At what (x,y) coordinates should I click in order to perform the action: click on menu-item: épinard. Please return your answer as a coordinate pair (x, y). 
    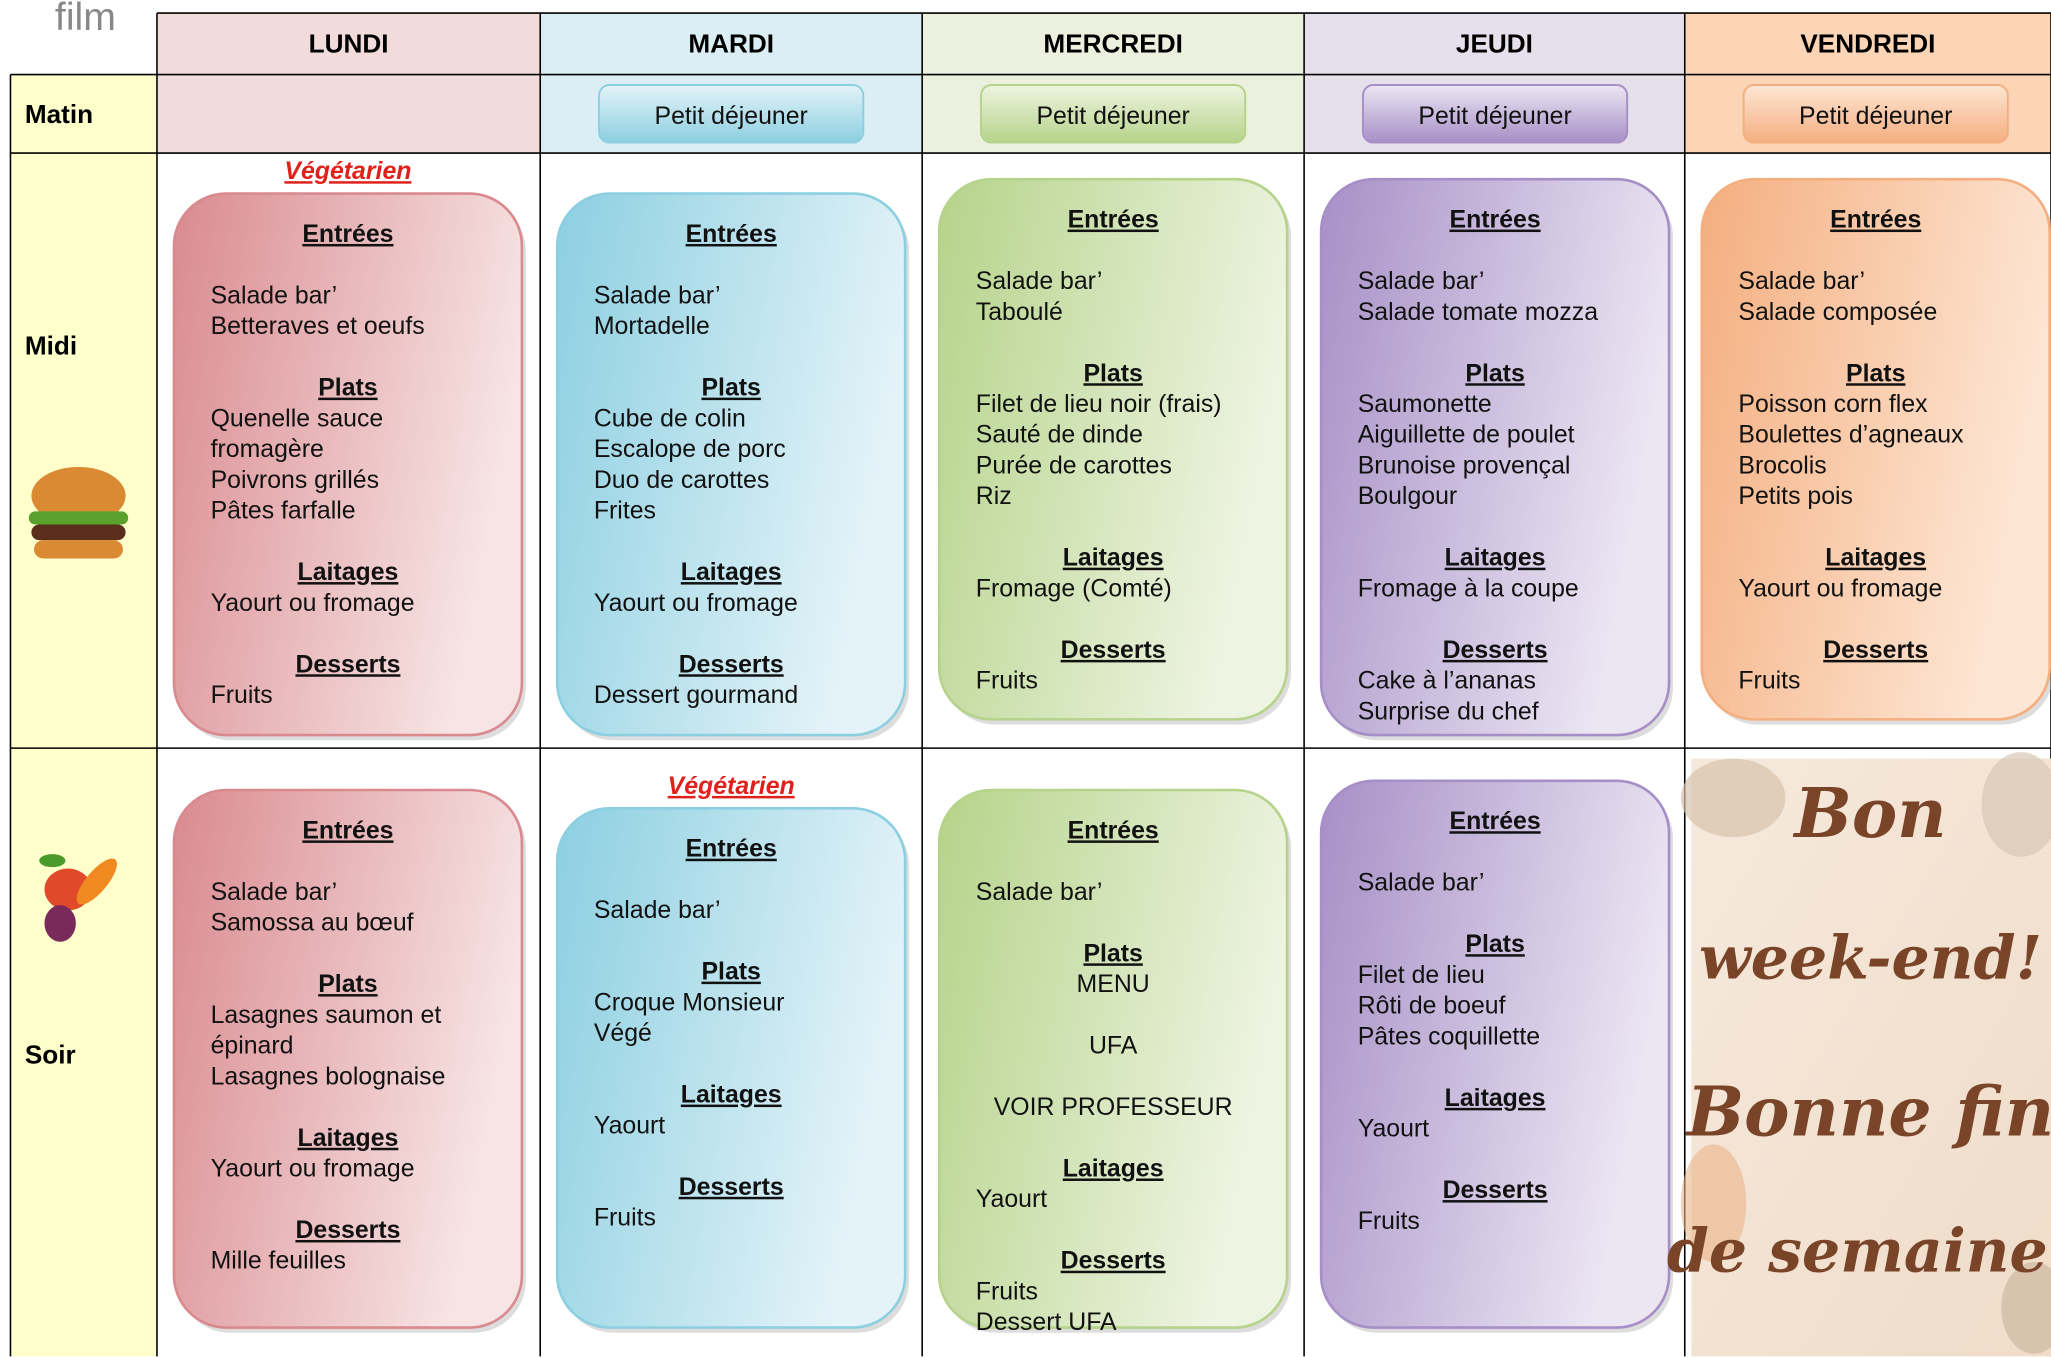
    Looking at the image, I should click on (252, 1046).